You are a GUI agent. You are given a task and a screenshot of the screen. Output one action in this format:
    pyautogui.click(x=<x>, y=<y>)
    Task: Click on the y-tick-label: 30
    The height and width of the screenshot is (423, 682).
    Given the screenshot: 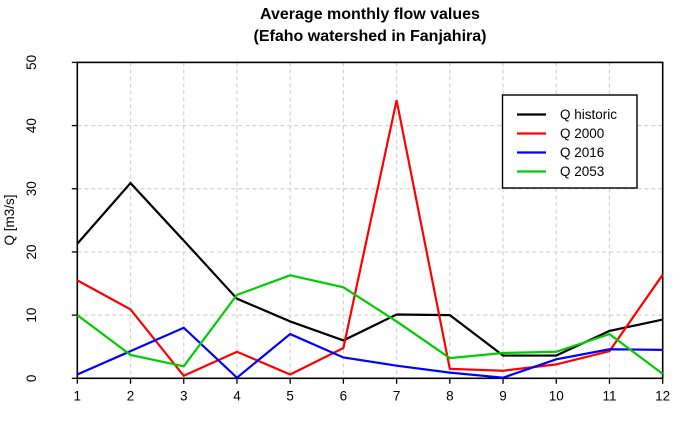 What is the action you would take?
    pyautogui.click(x=31, y=188)
    